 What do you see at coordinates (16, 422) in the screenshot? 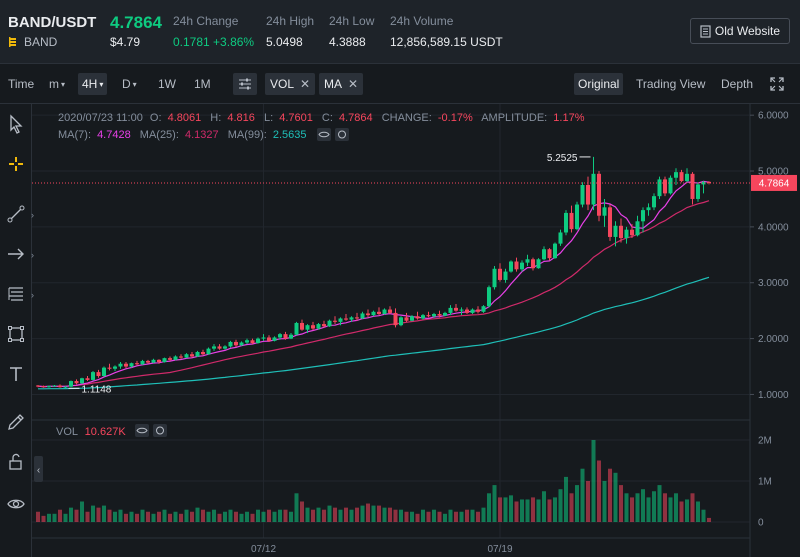
I see `measure-tool` at bounding box center [16, 422].